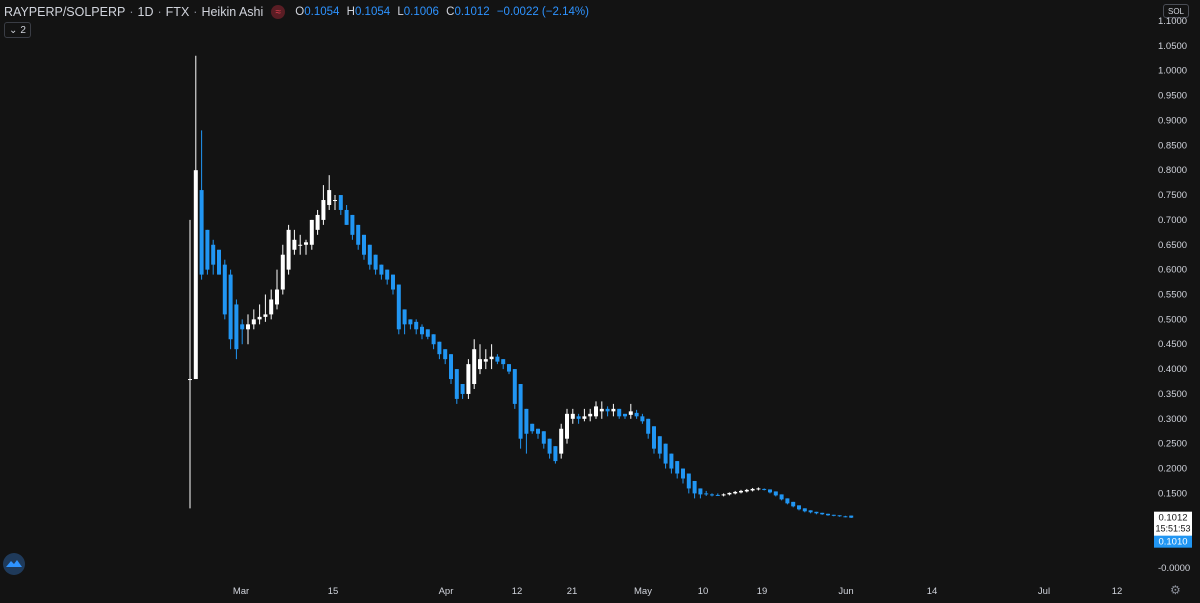  I want to click on close-label: C, so click(450, 12).